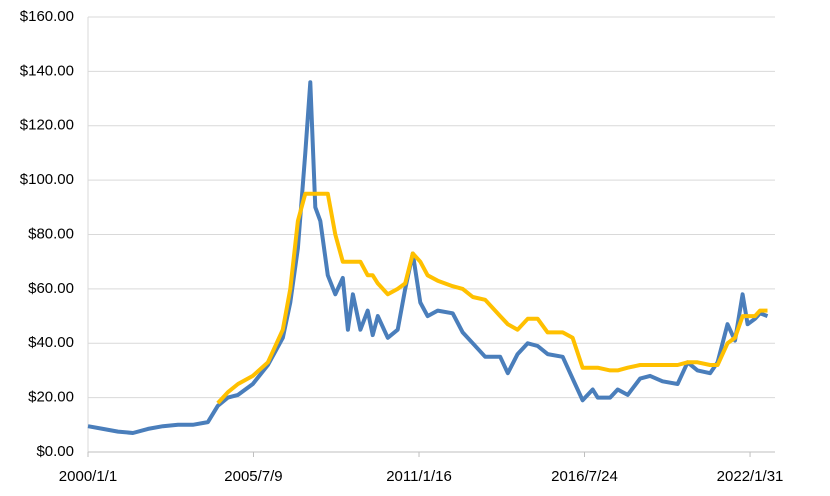  Describe the element at coordinates (88, 476) in the screenshot. I see `x-tick-label: 2000/1/1` at that location.